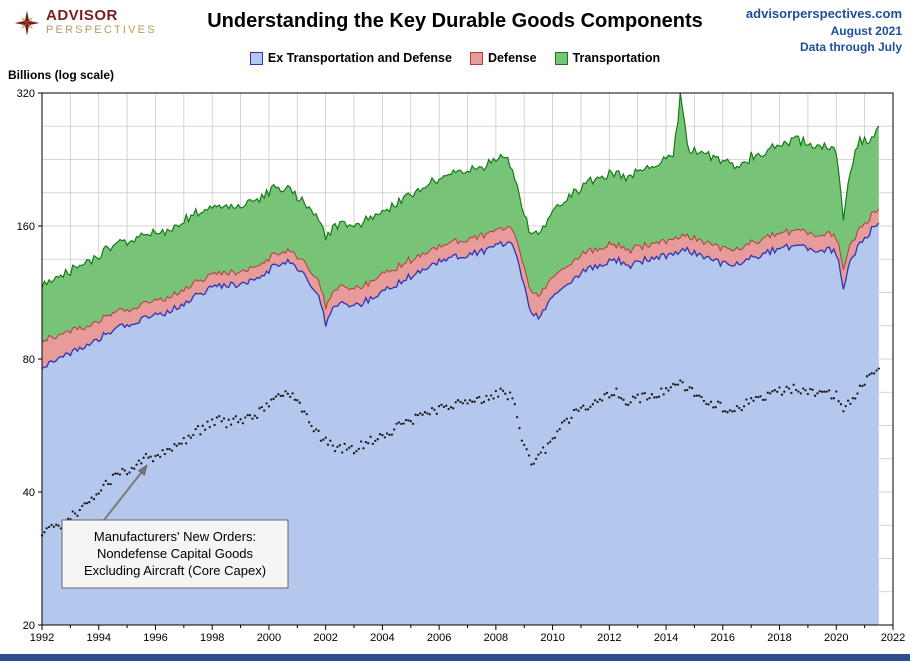 The width and height of the screenshot is (910, 661). Describe the element at coordinates (496, 638) in the screenshot. I see `x-tick-label: 2008` at that location.